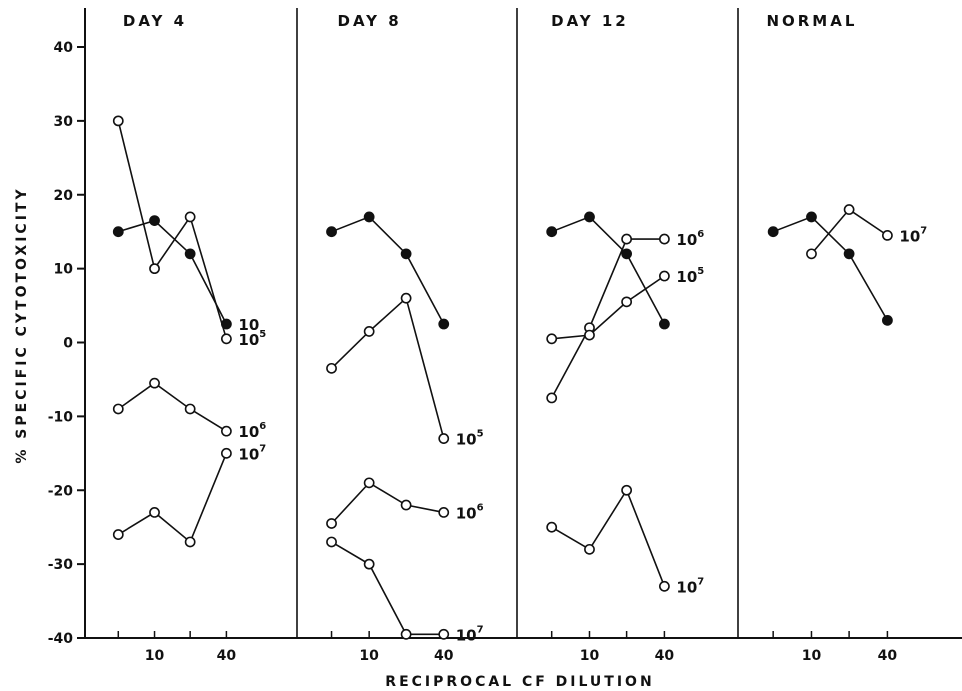 The image size is (962, 691). I want to click on y-tick-label: 40, so click(64, 48).